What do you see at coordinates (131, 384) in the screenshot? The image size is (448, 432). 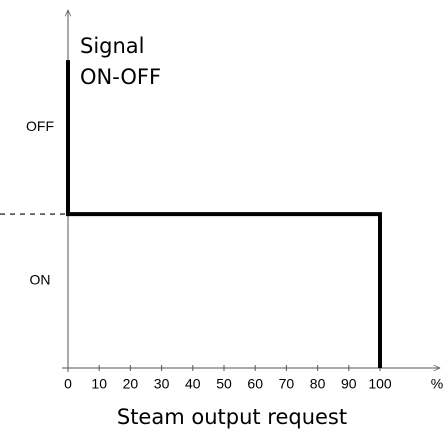 I see `x-tick-label: 20` at bounding box center [131, 384].